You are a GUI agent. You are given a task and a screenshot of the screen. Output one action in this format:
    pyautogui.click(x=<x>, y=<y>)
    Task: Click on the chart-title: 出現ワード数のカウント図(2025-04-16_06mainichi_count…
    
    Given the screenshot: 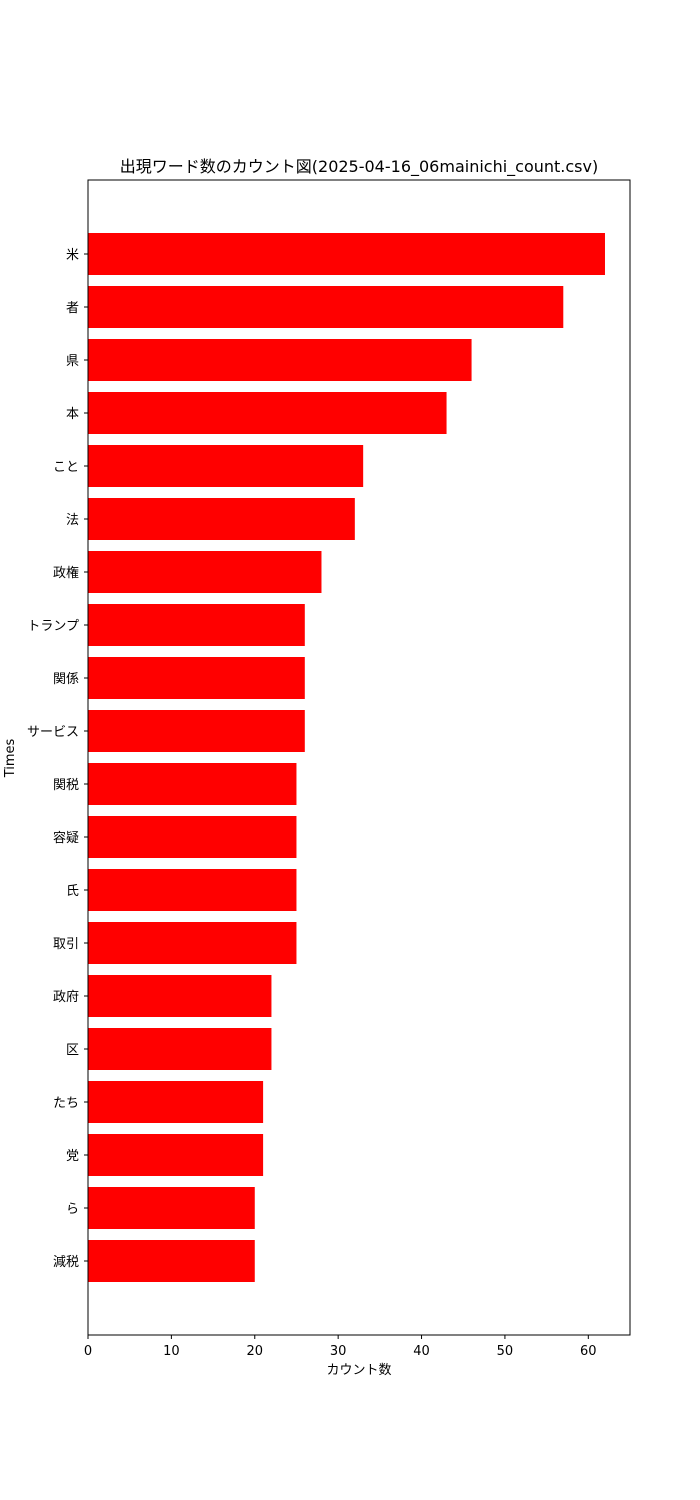 What is the action you would take?
    pyautogui.click(x=359, y=167)
    